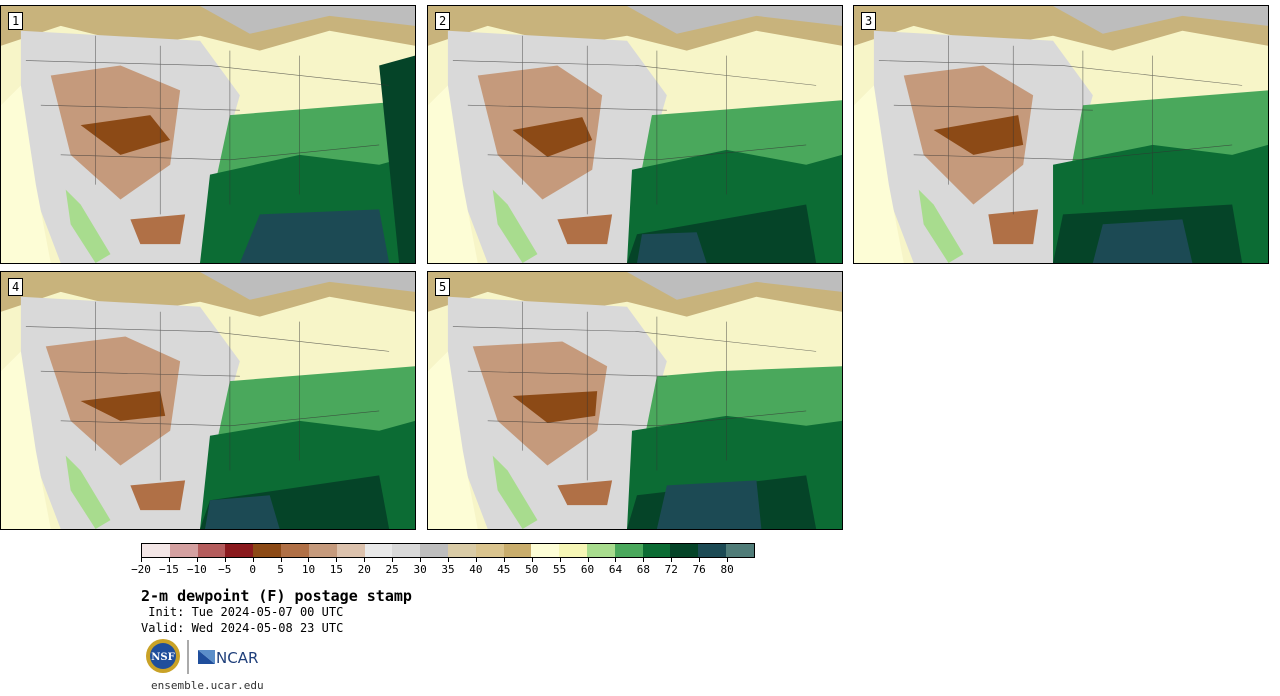 Image resolution: width=1280 pixels, height=696 pixels. What do you see at coordinates (532, 569) in the screenshot?
I see `colorbar-tick-label: 50` at bounding box center [532, 569].